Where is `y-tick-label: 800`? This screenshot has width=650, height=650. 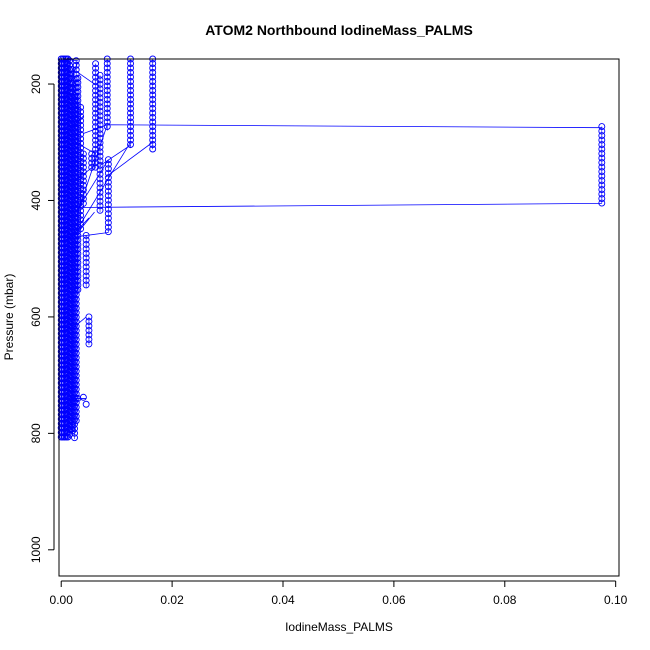 y-tick-label: 800 is located at coordinates (36, 433).